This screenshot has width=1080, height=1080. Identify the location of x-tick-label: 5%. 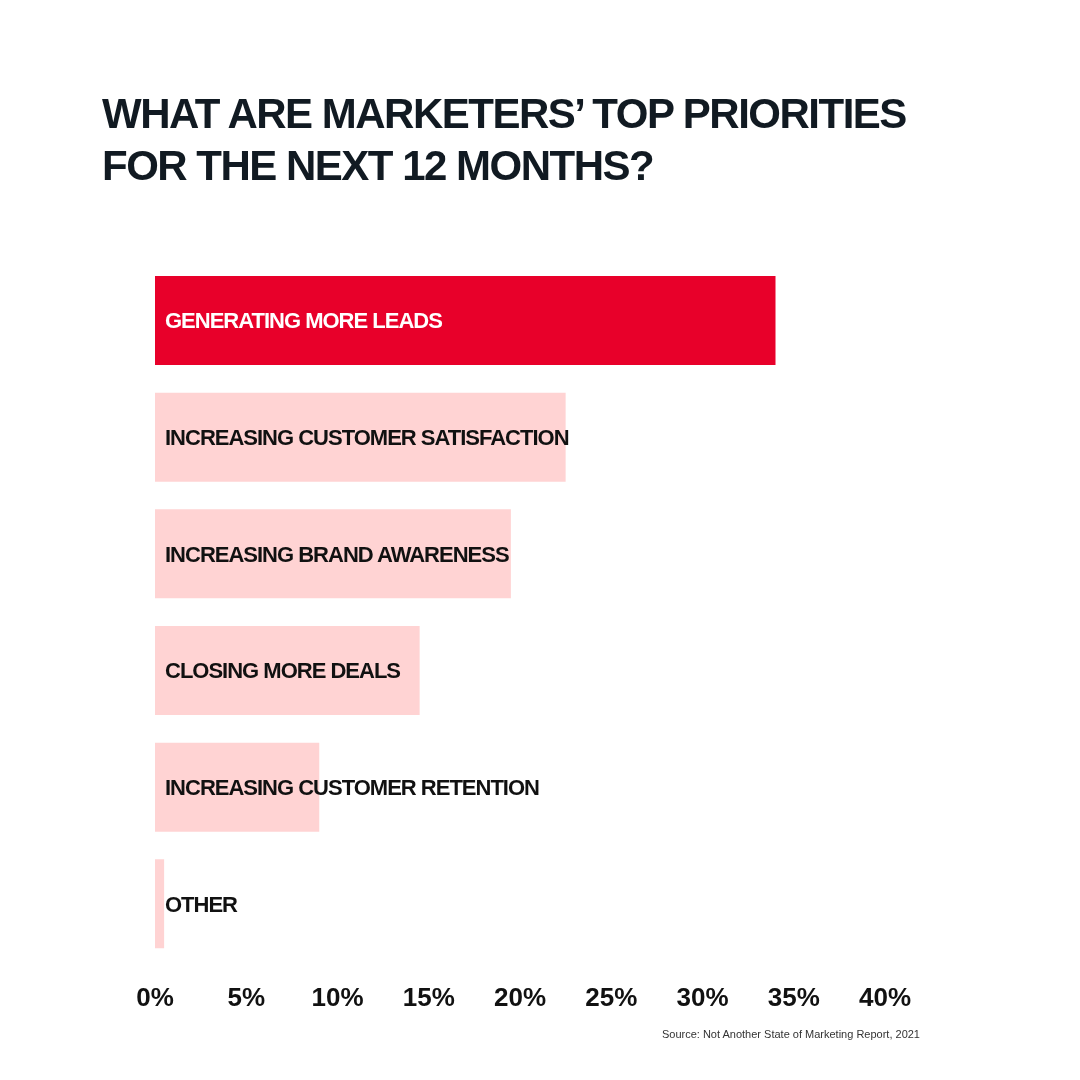
(246, 997).